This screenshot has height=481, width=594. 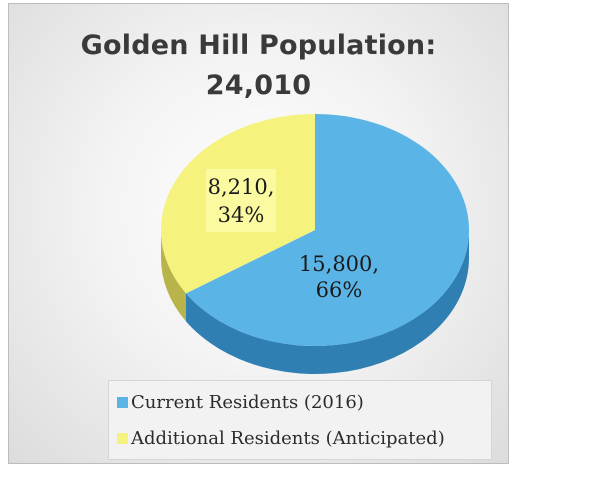 What do you see at coordinates (288, 438) in the screenshot?
I see `legend-label-additional: Additional Residents (Anticipated)` at bounding box center [288, 438].